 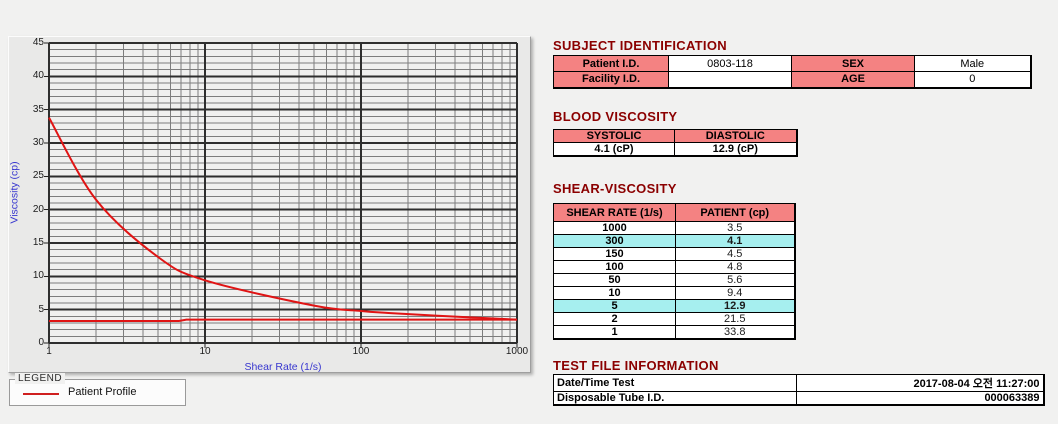 I want to click on sv-header-row: SHEAR RATE (1/s) PATIENT (cp), so click(x=674, y=212).